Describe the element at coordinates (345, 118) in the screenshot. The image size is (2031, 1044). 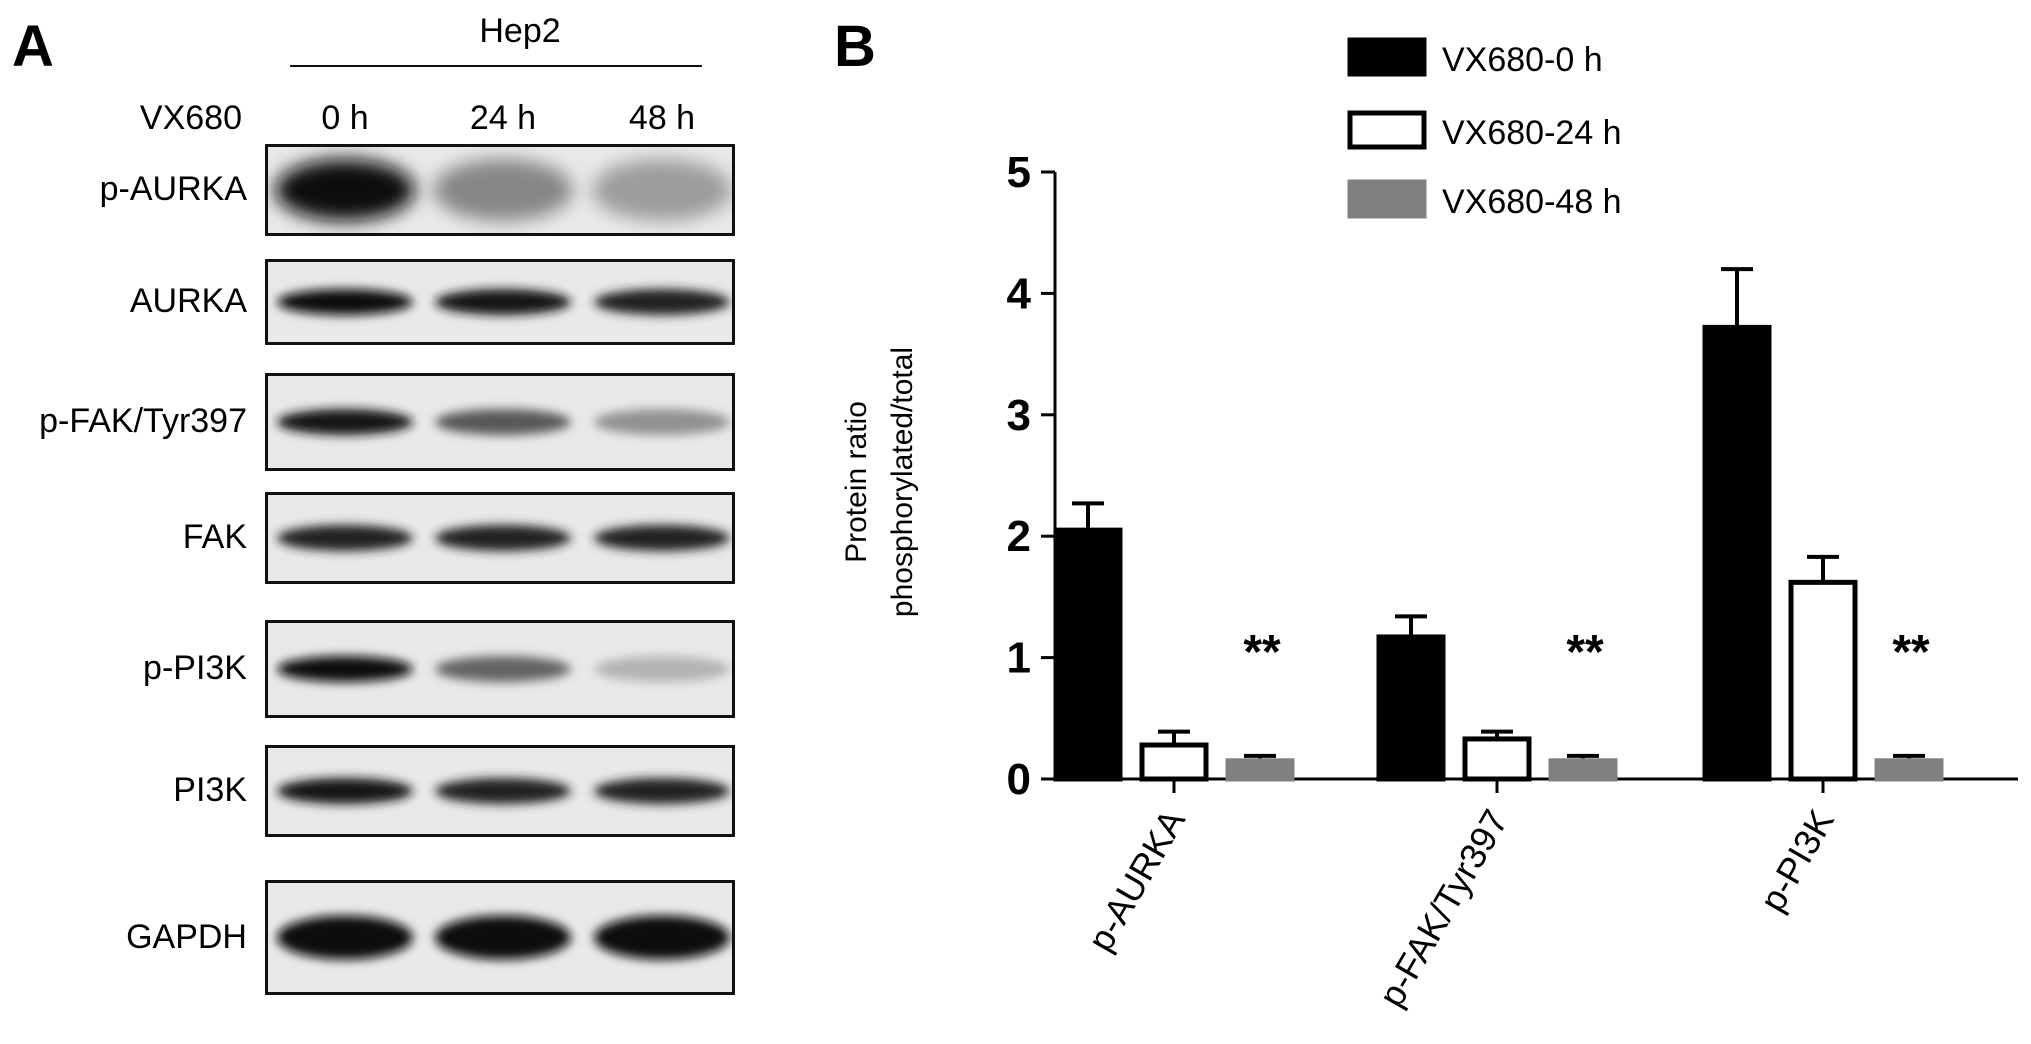
I see `lane-label: 0 h` at that location.